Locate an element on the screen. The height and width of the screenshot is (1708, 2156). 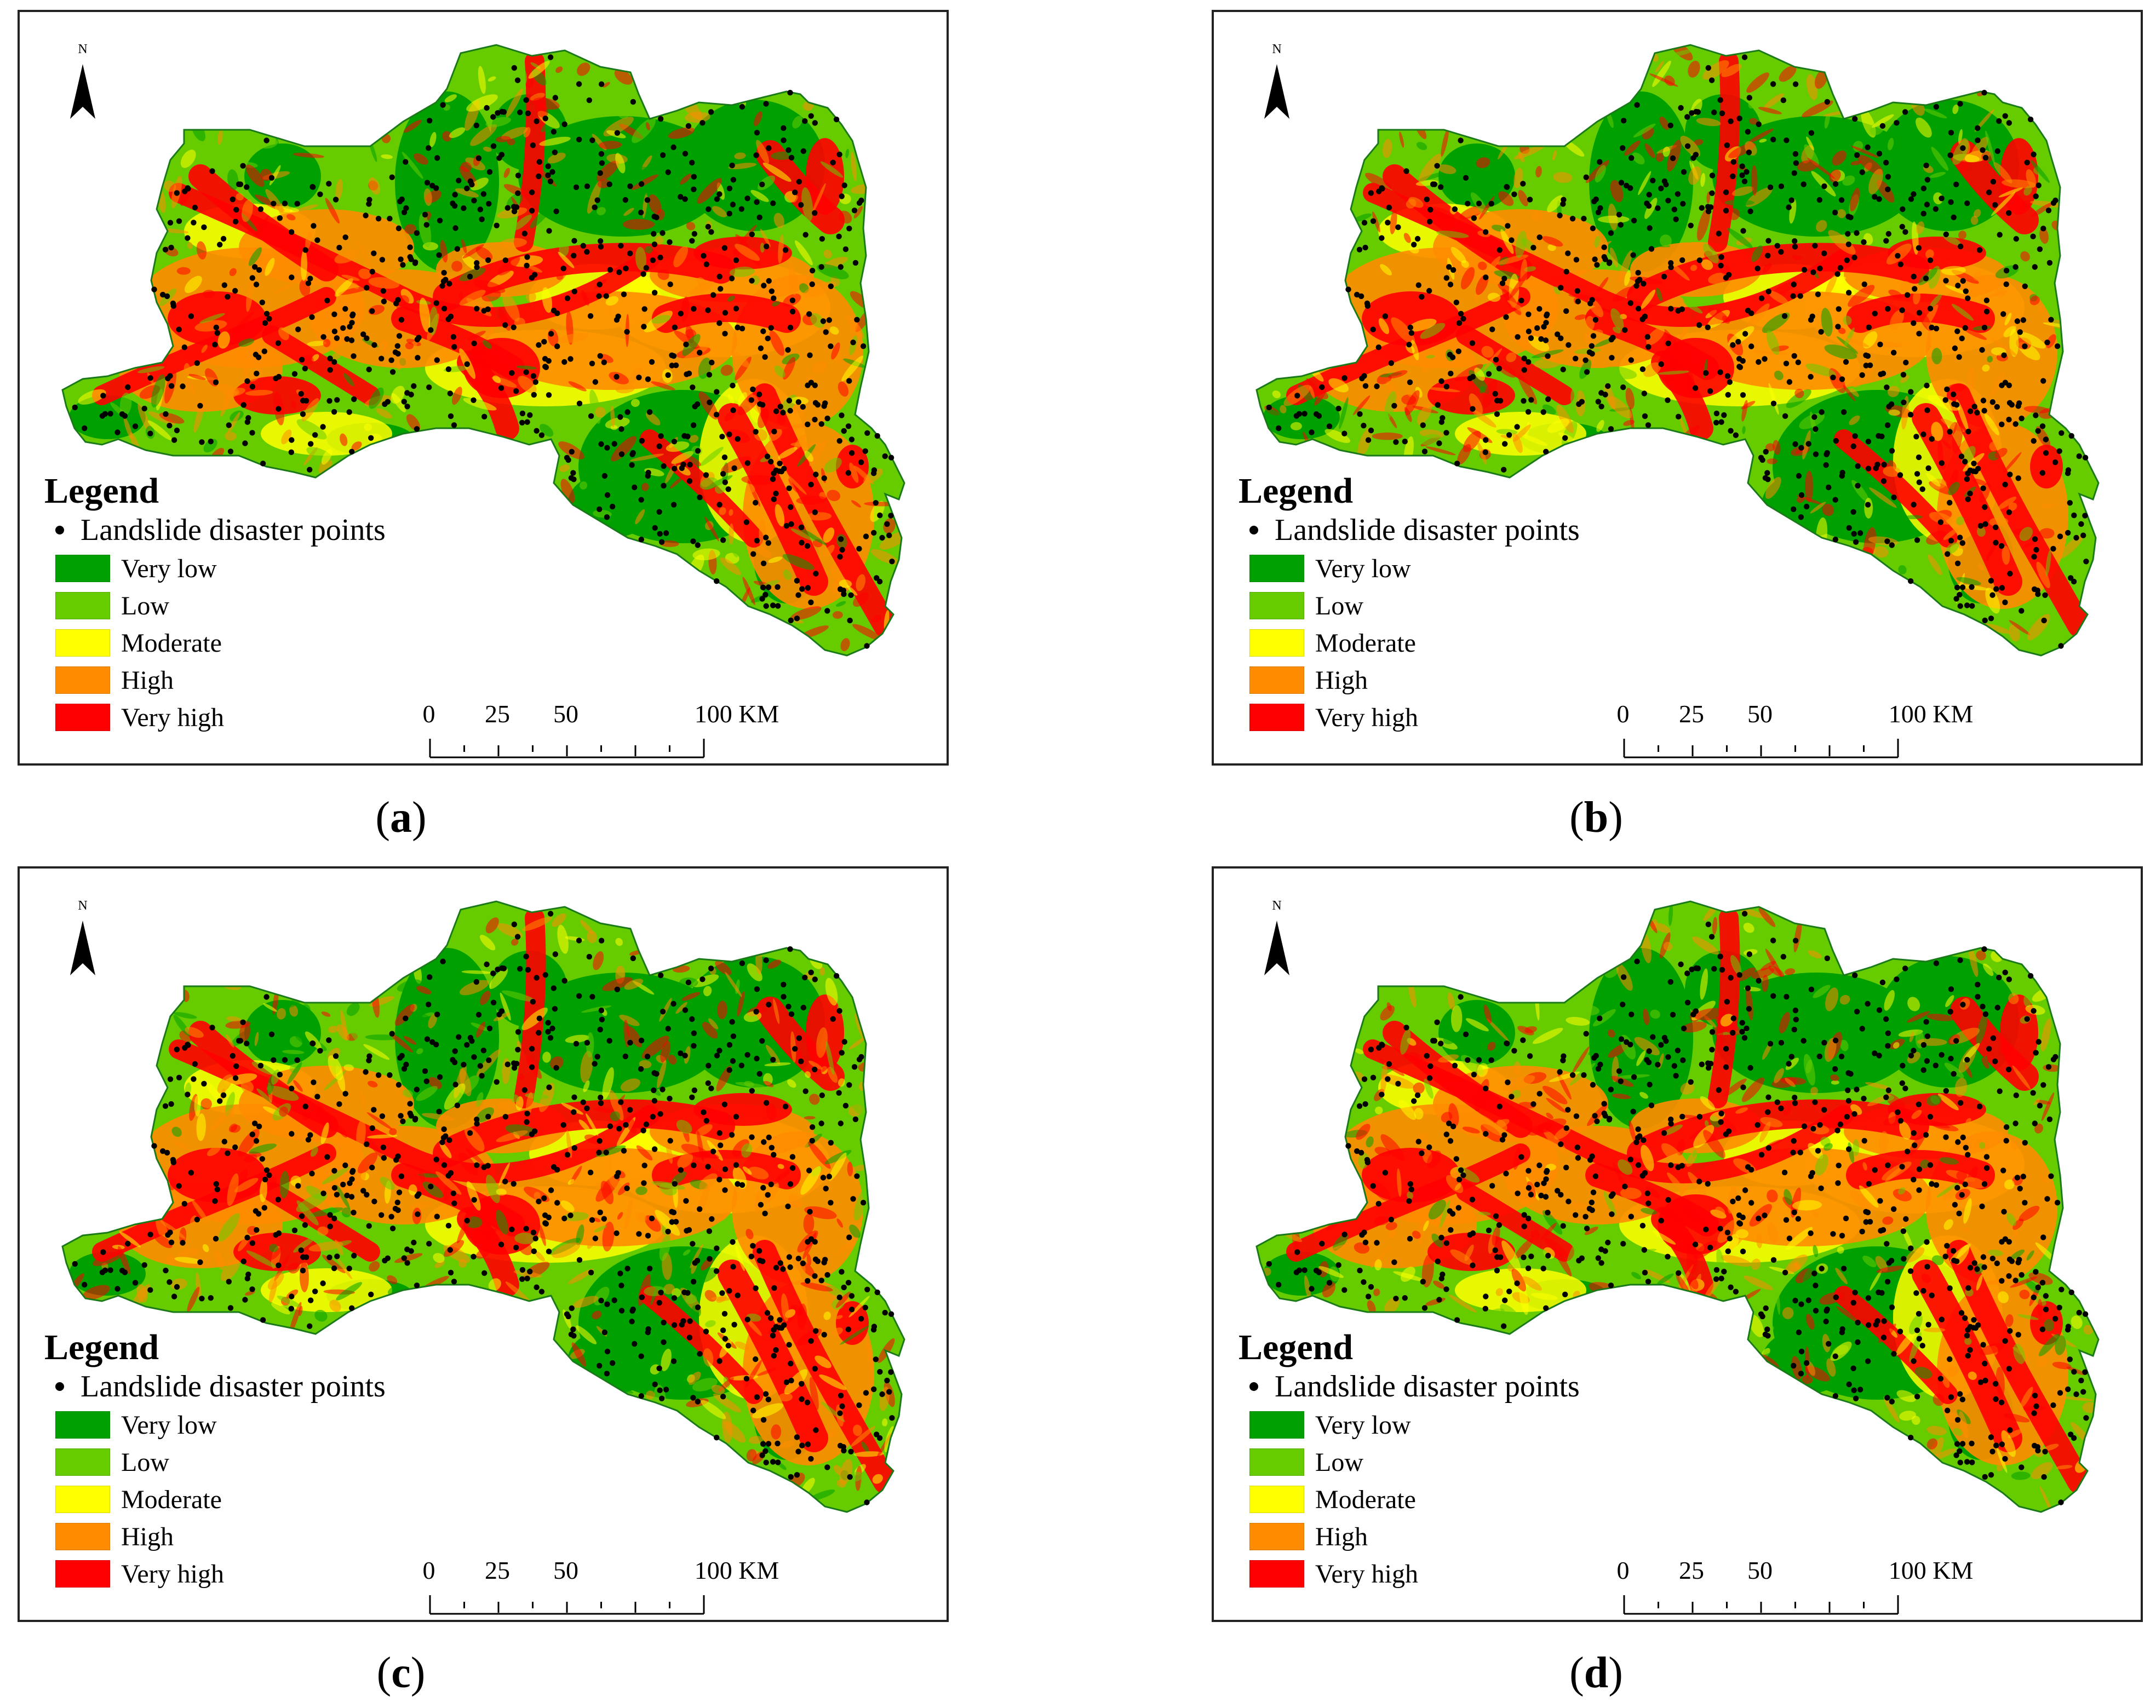
scale-label: 100 KM is located at coordinates (736, 1570).